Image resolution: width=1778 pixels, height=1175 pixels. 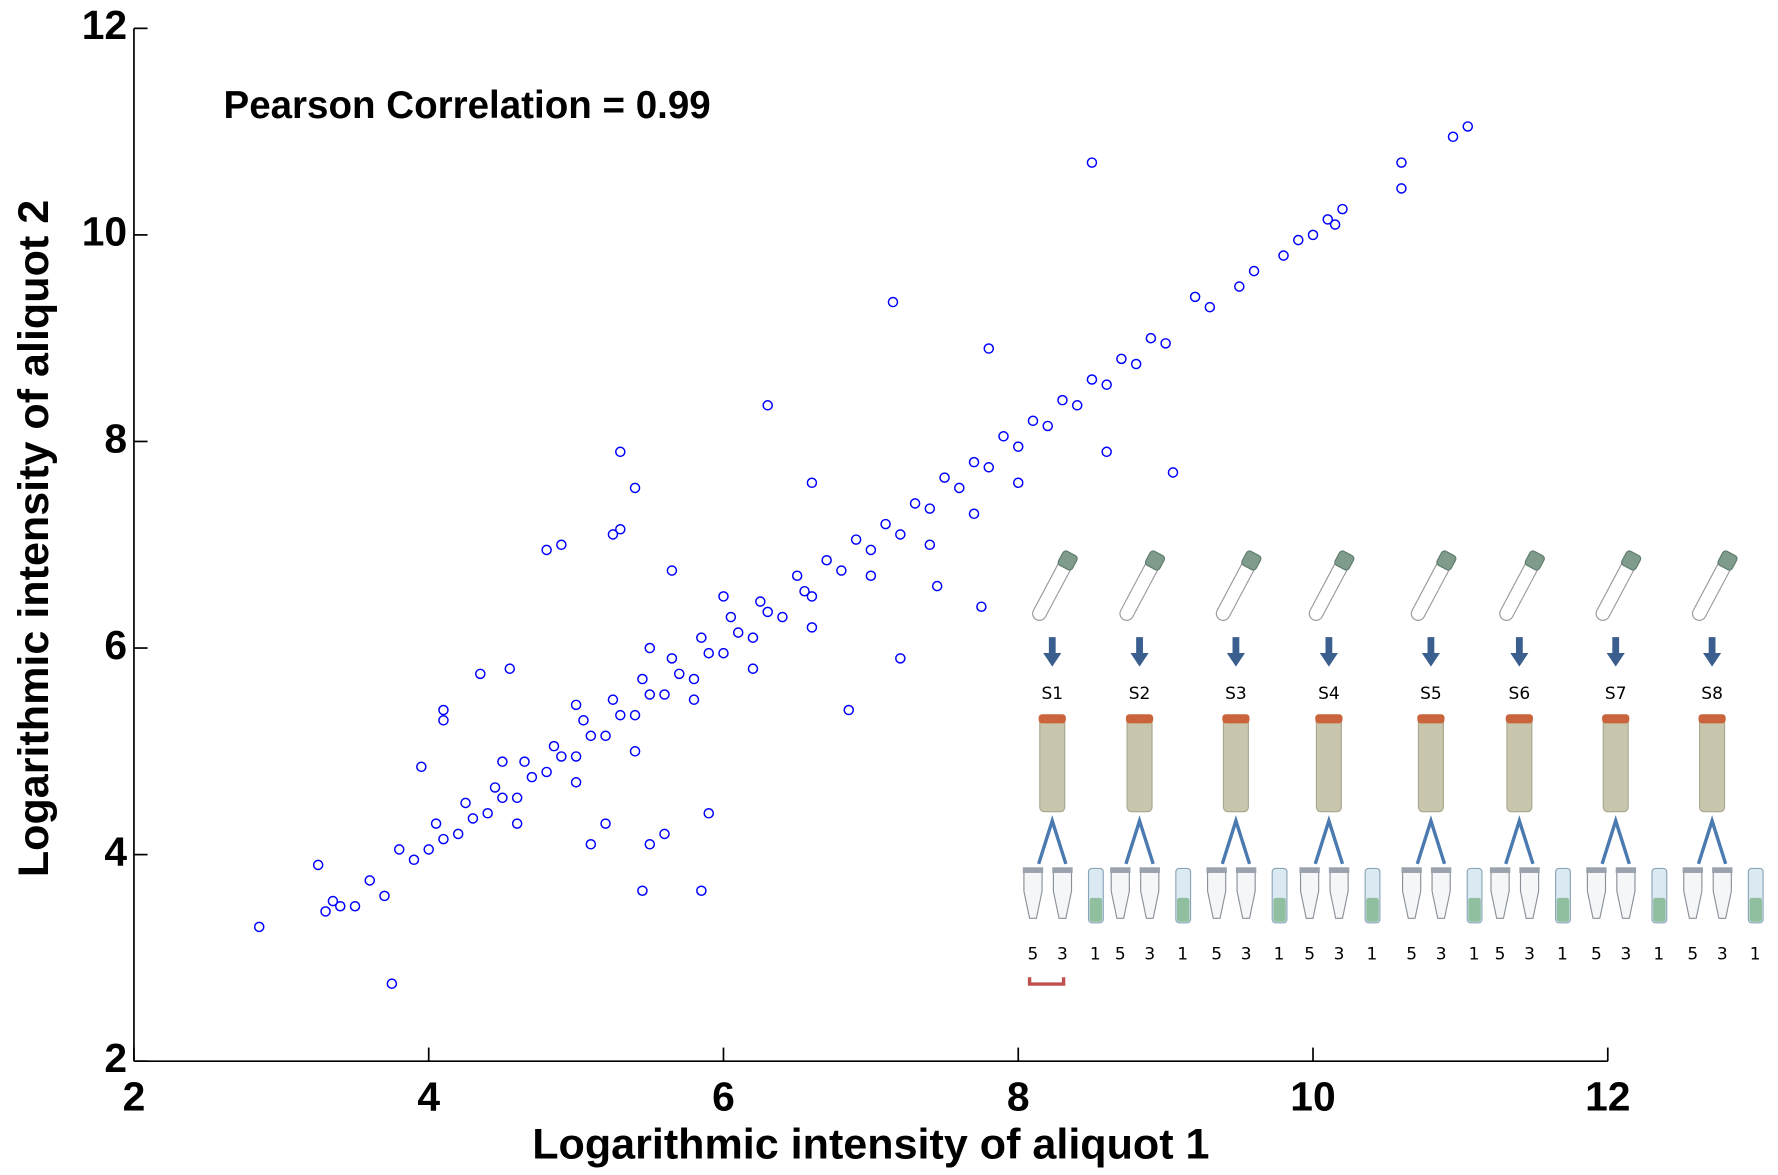 What do you see at coordinates (1627, 757) in the screenshot?
I see `sample-group: S7 5 3 1` at bounding box center [1627, 757].